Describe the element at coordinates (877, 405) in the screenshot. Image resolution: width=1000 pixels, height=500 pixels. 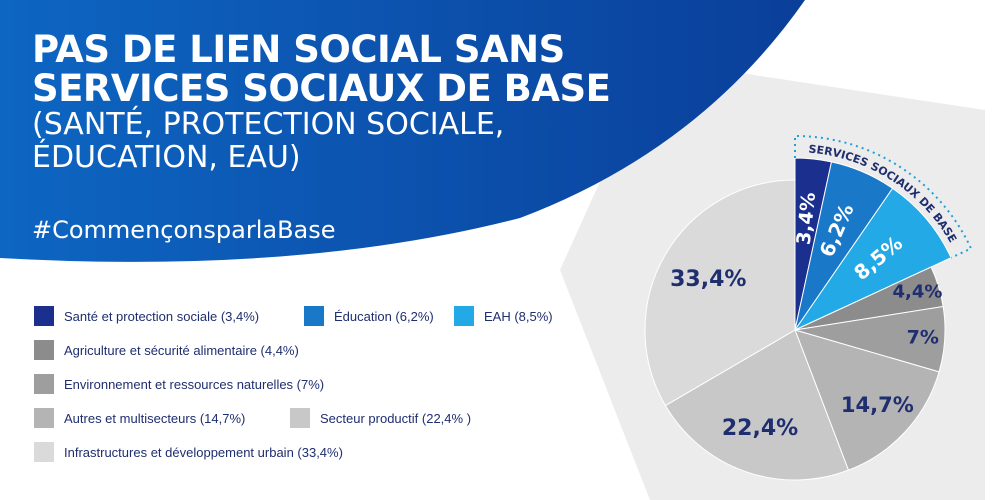
I see `slice-data-label: 14,7%` at that location.